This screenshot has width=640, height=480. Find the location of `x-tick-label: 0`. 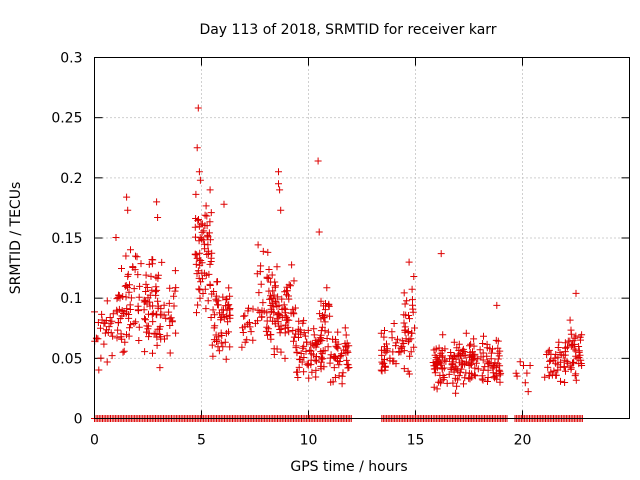

x-tick-label: 0 is located at coordinates (94, 441).